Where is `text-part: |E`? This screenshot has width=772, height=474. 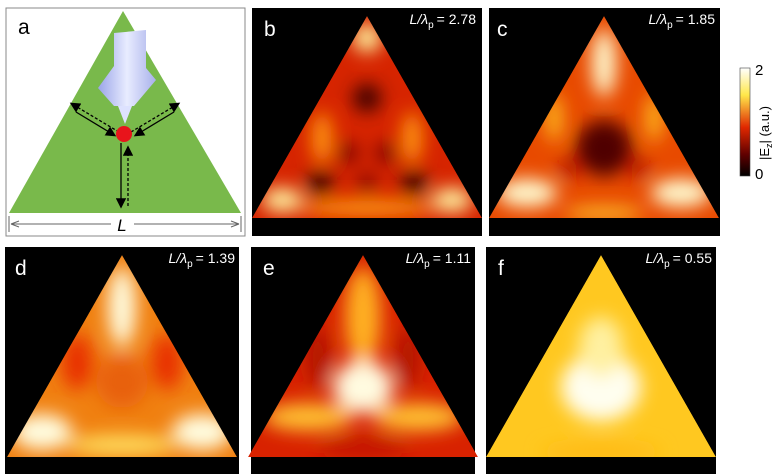 text-part: |E is located at coordinates (764, 154).